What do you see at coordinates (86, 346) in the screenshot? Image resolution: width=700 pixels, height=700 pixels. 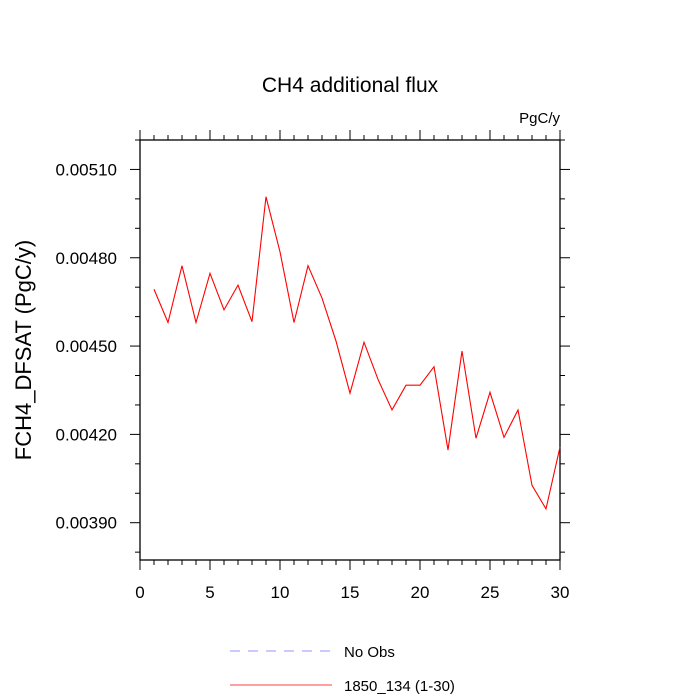 I see `y-tick-label: 0.00450` at bounding box center [86, 346].